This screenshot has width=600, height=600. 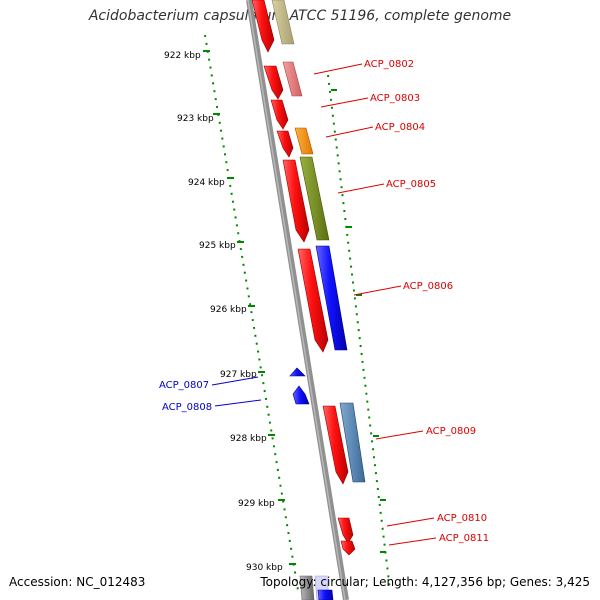 I want to click on tick-label-924: 924 kbp, so click(x=206, y=183).